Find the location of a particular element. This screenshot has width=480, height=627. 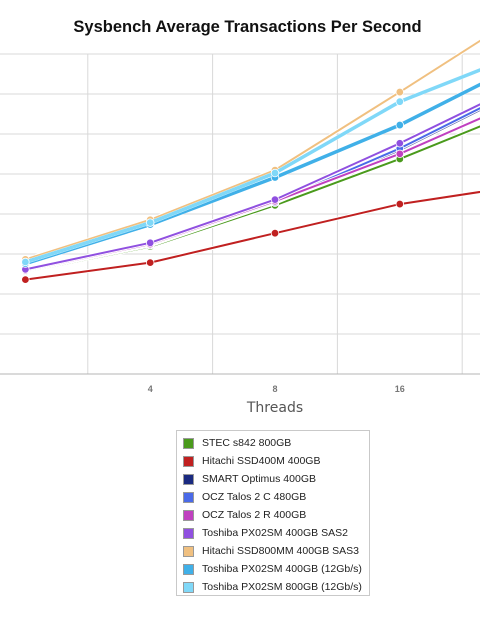

legend-item: Toshiba PX02SM 400GB SAS2 is located at coordinates (273, 533).